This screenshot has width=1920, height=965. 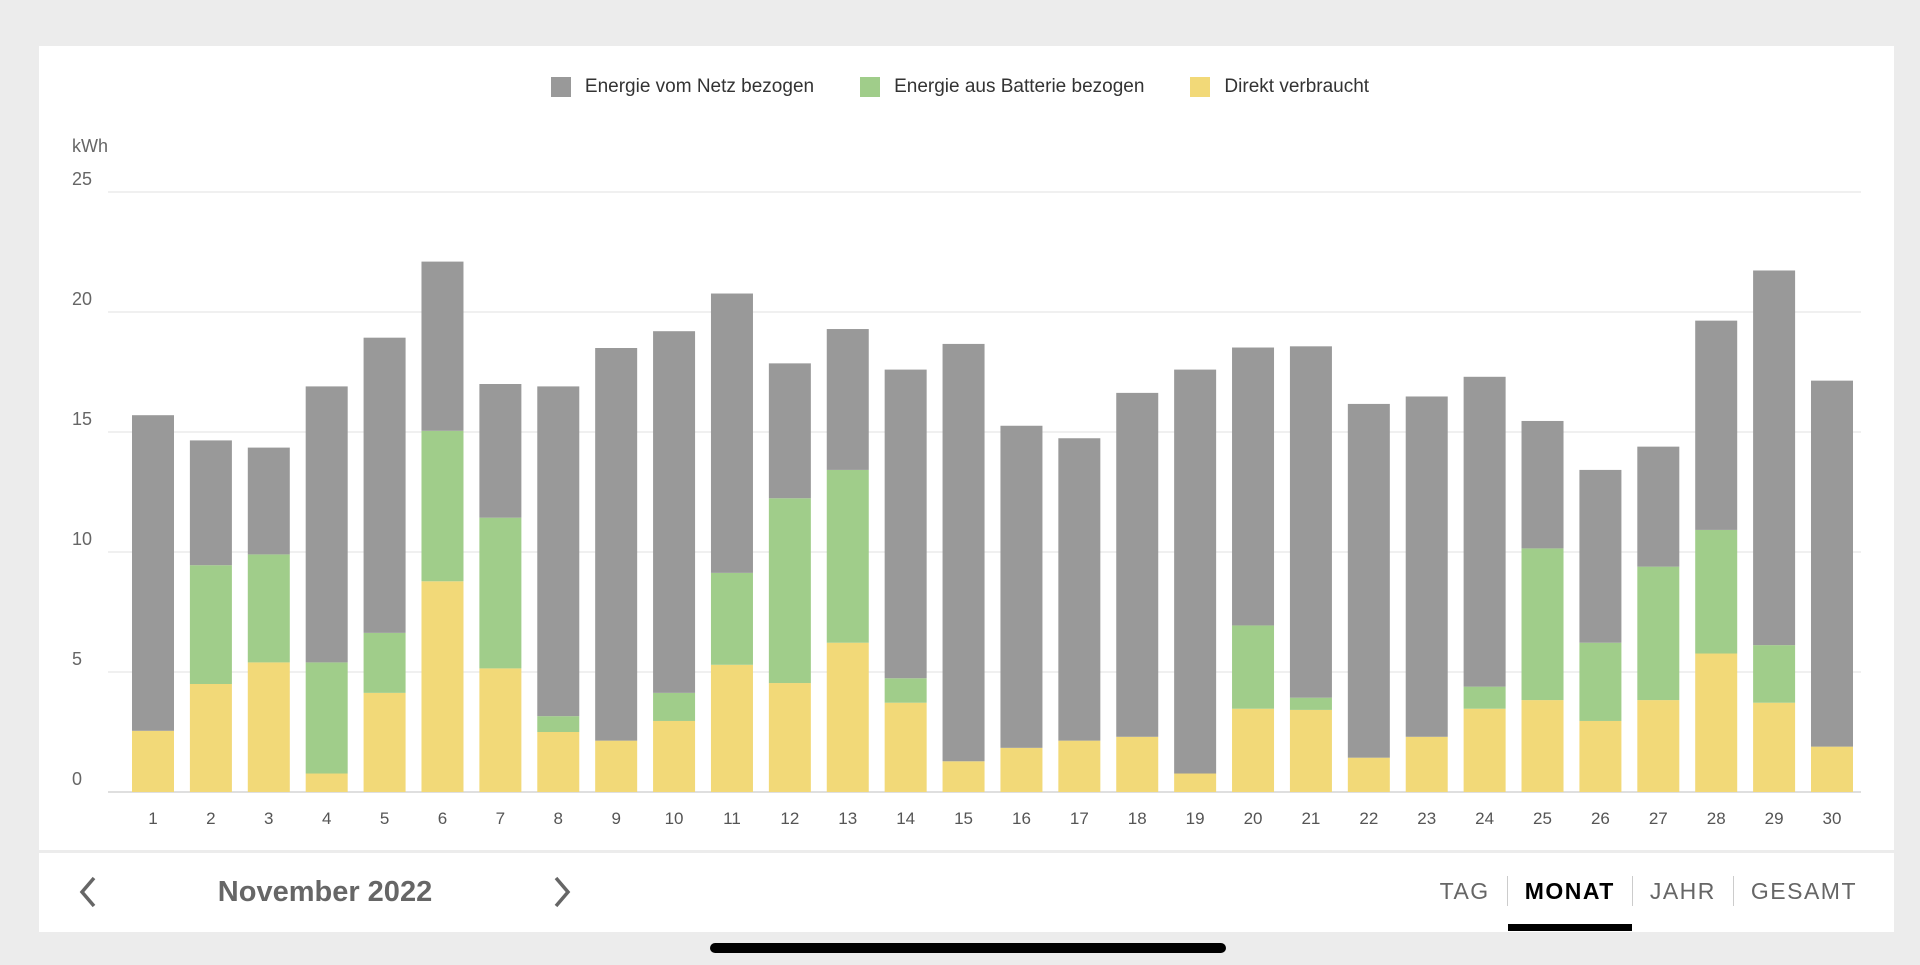 What do you see at coordinates (1774, 818) in the screenshot?
I see `x-tick-label: 29` at bounding box center [1774, 818].